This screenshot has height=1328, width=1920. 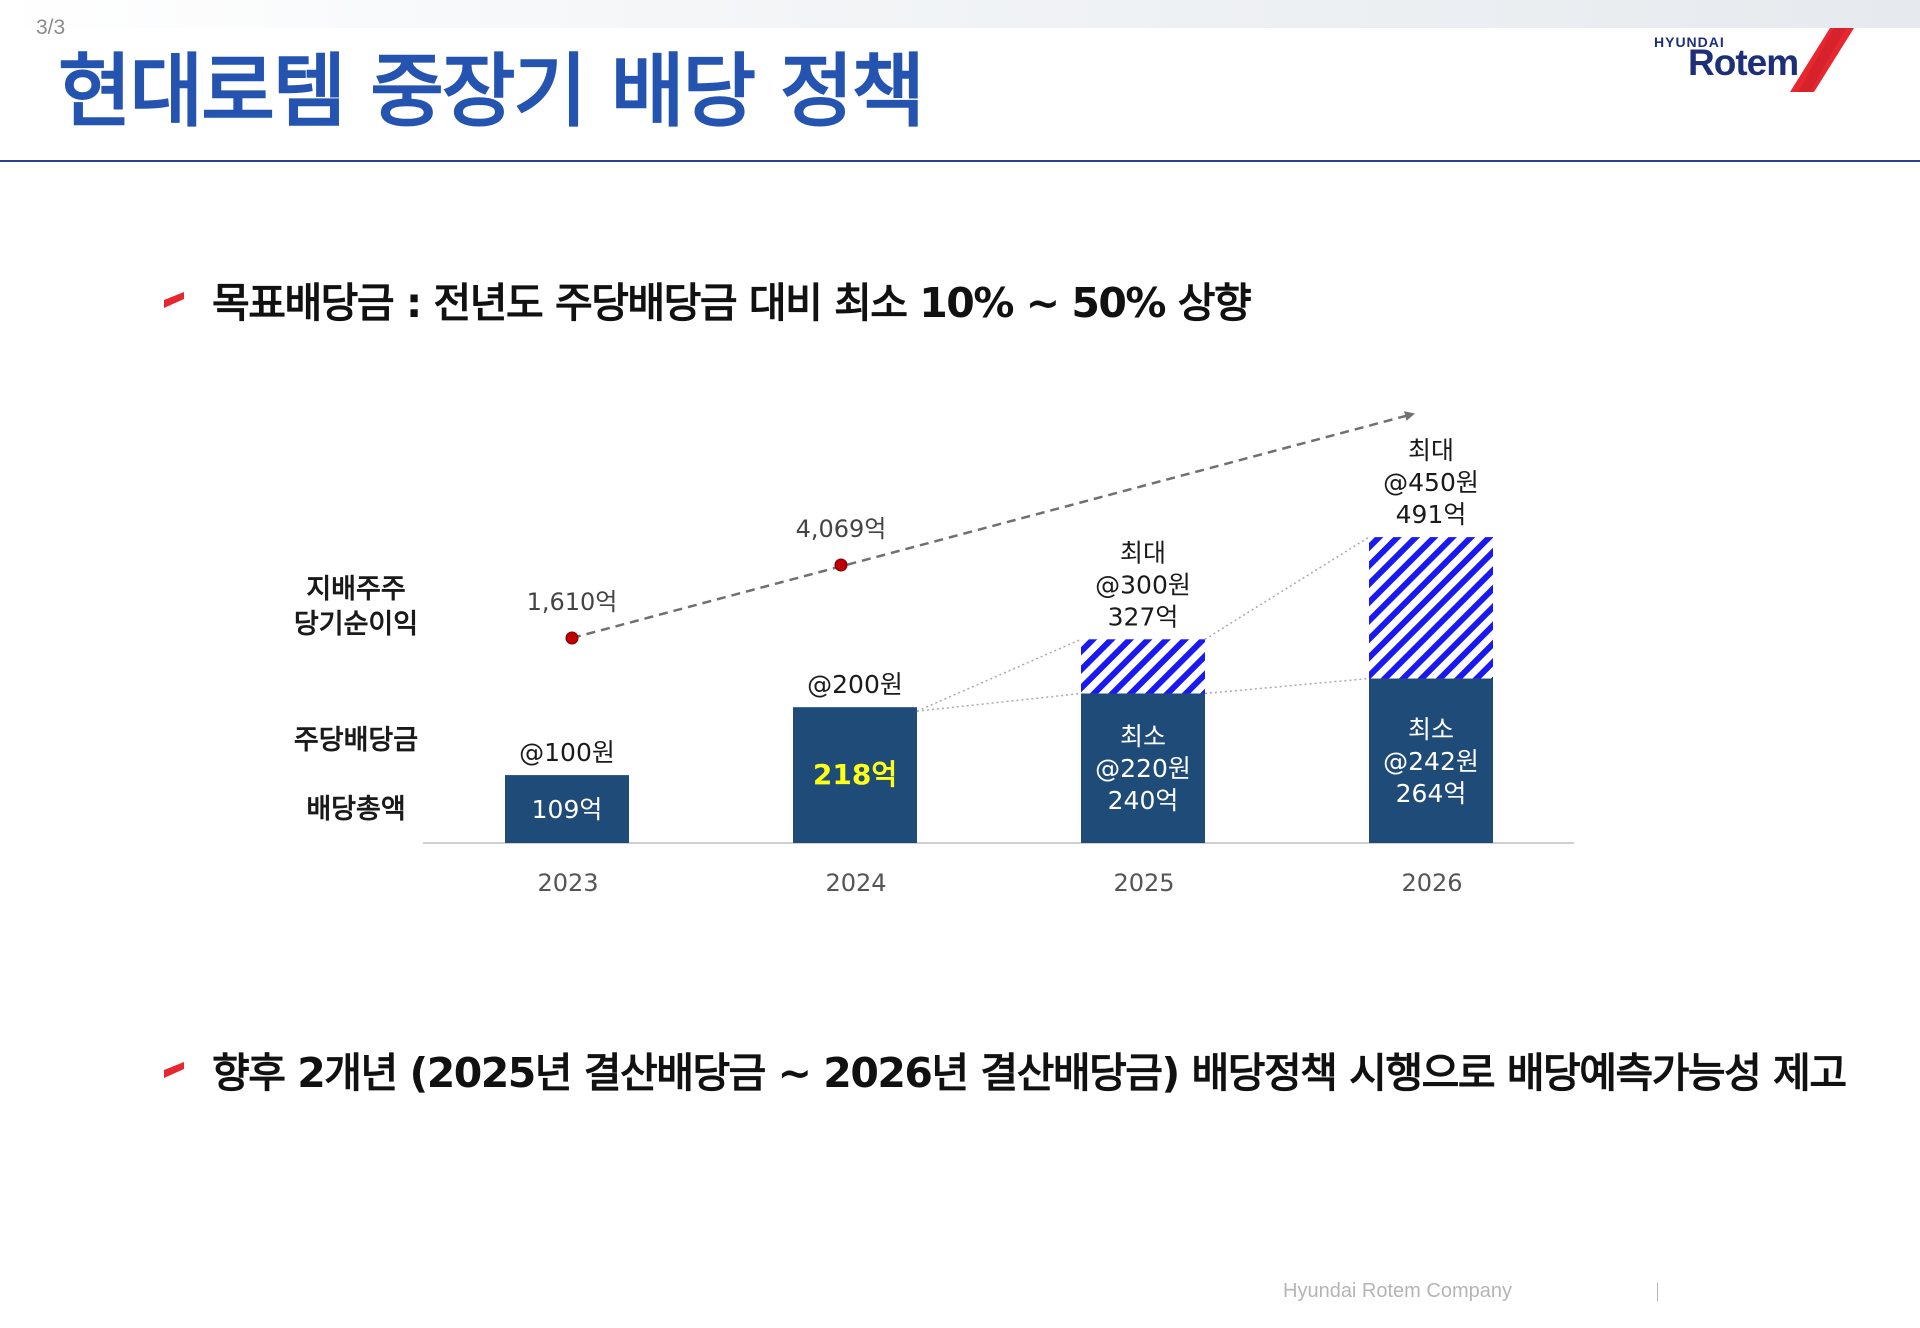 I want to click on x-tick-label: 2026, so click(x=1431, y=883).